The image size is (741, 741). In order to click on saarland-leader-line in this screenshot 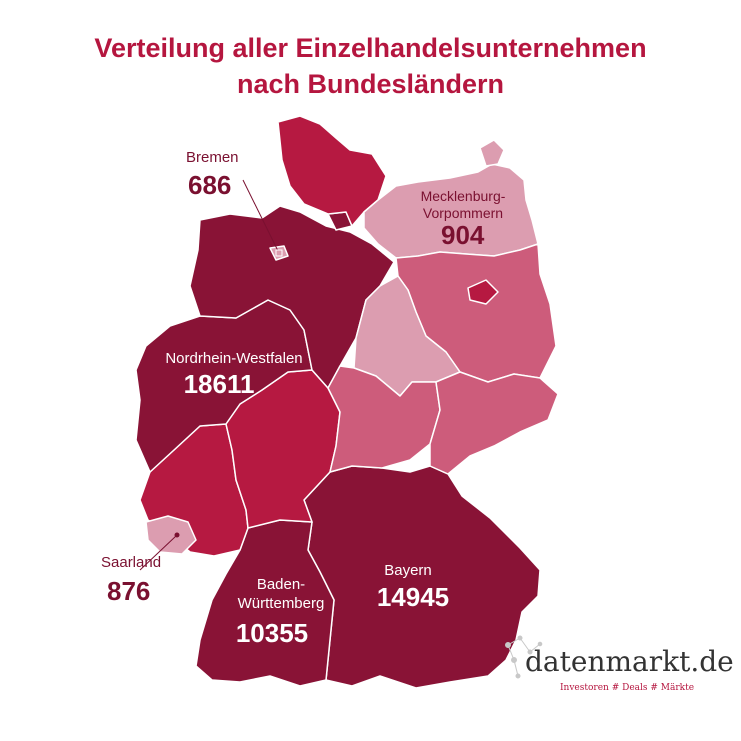, I will do `click(158, 553)`.